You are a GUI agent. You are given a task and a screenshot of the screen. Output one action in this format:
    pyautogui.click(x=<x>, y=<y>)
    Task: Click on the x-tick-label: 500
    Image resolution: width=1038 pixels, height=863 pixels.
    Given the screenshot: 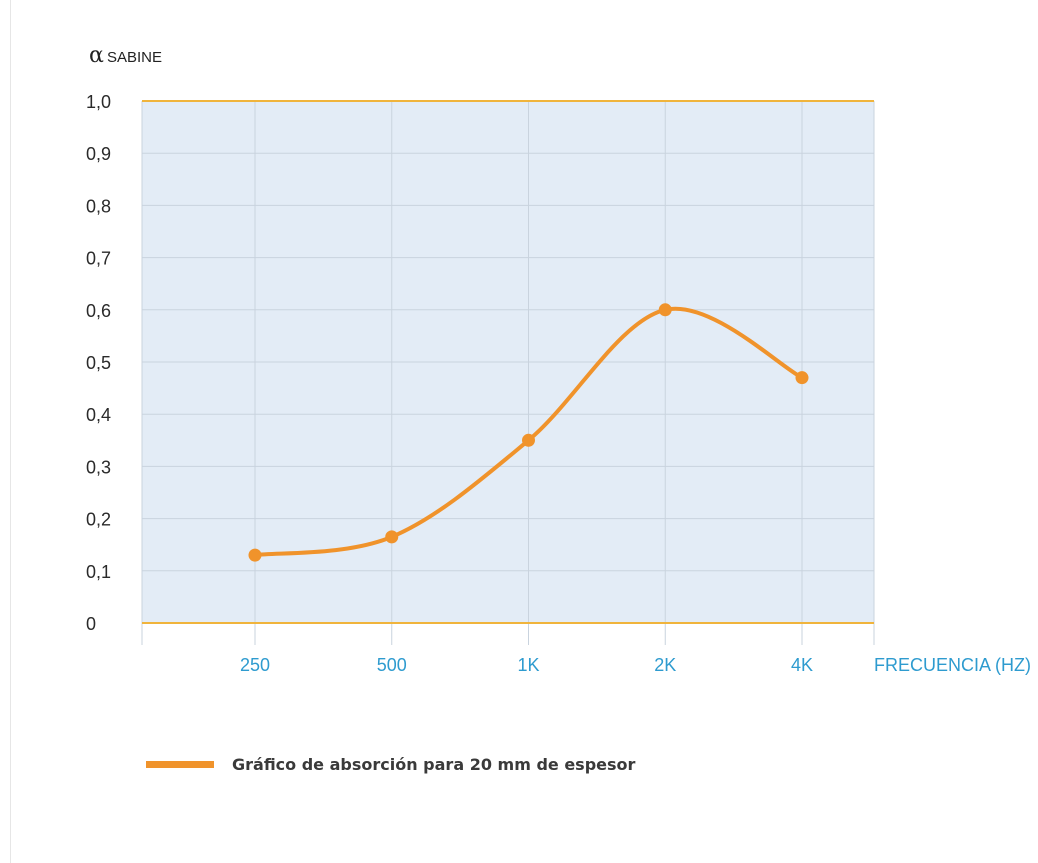 What is the action you would take?
    pyautogui.click(x=392, y=665)
    